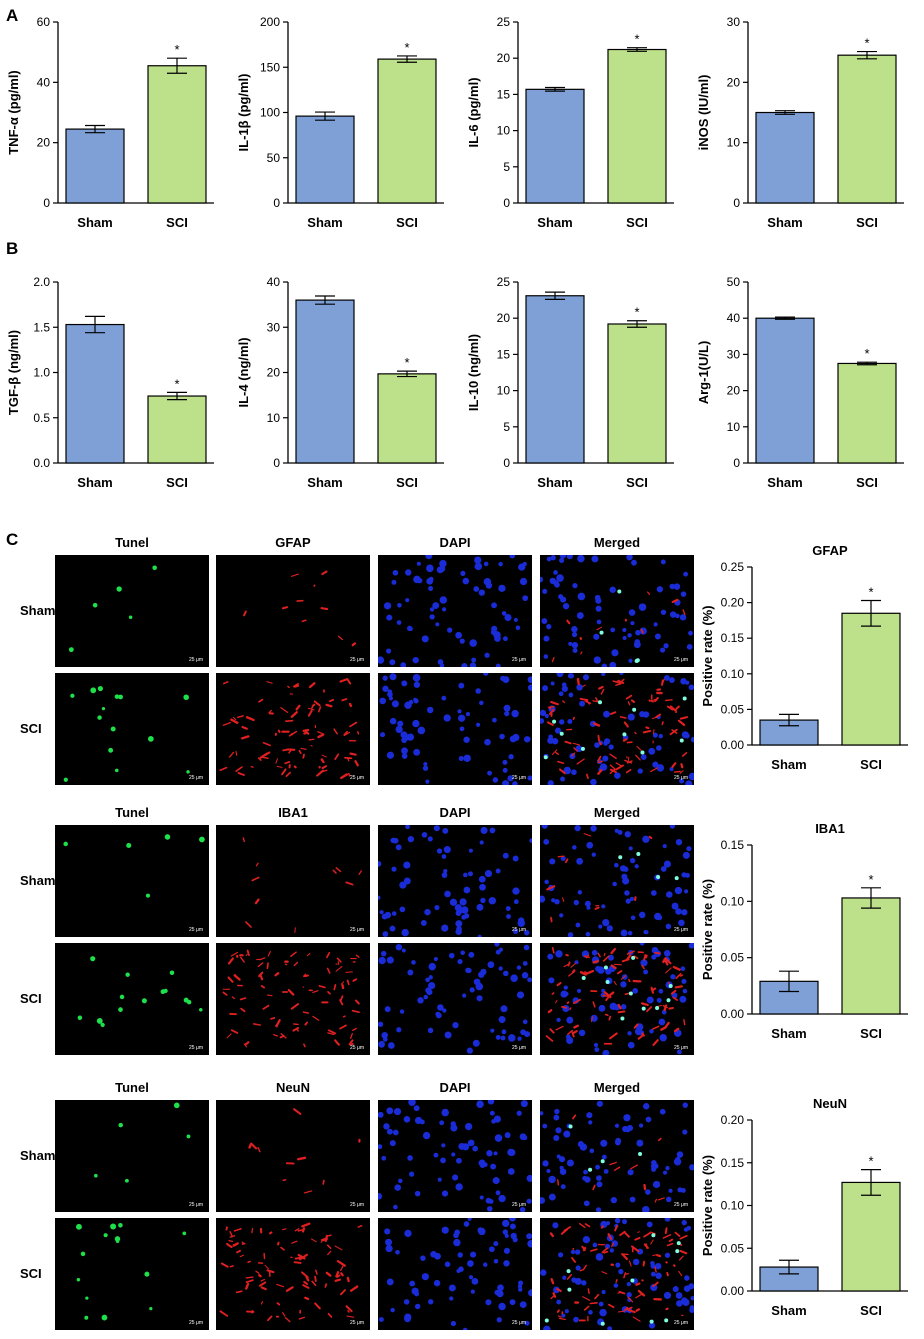  Describe the element at coordinates (870, 879) in the screenshot. I see `significance-marker: *` at that location.